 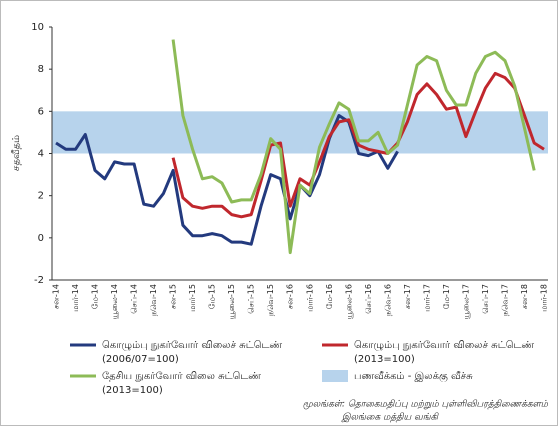 What do you see at coordinates (407, 296) in the screenshot?
I see `x-tick-label: சன-17` at bounding box center [407, 296].